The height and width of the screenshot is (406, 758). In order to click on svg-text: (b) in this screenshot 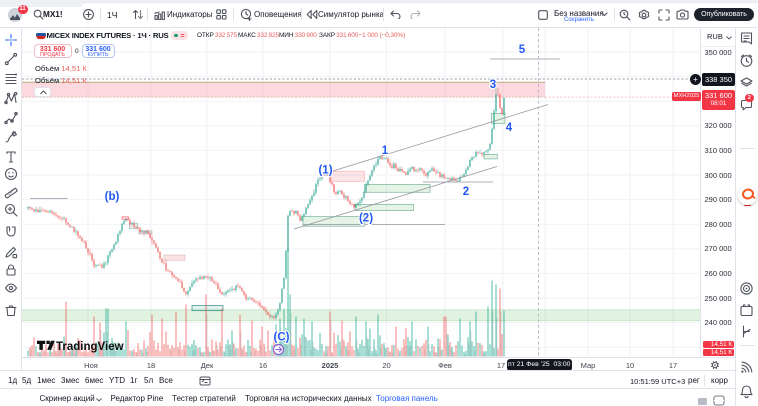, I will do `click(112, 197)`.